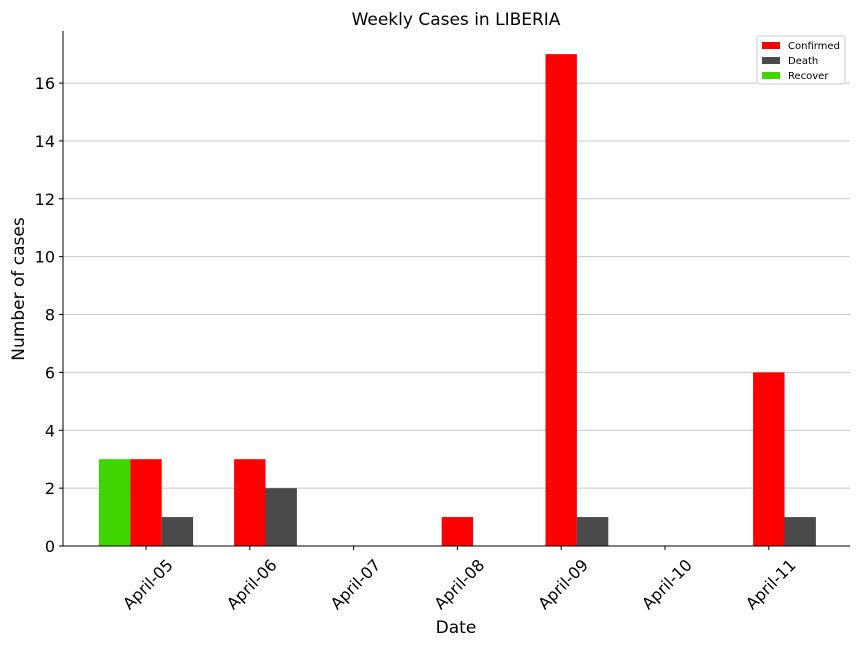 Image resolution: width=864 pixels, height=648 pixels. I want to click on legend-label: Confirmed, so click(814, 46).